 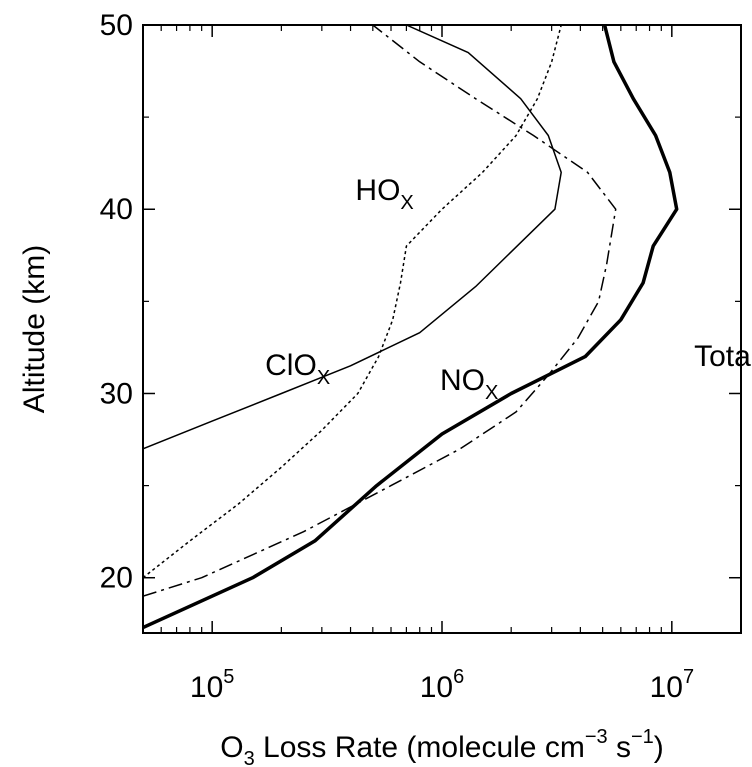 I want to click on x-axis-title-main: Loss Rate (molecule cm, so click(x=420, y=747).